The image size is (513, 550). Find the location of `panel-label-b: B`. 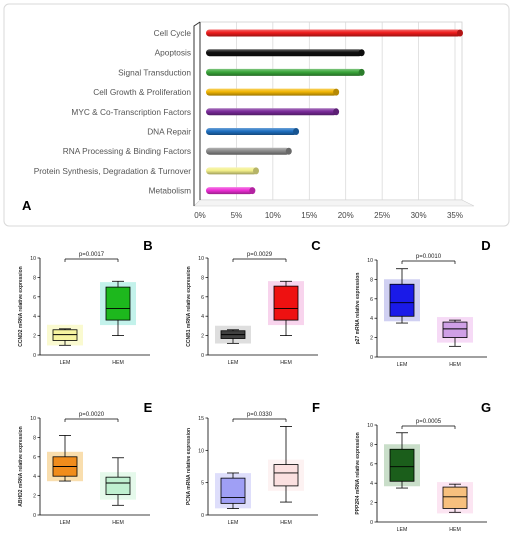

panel-label-b: B is located at coordinates (147, 245).